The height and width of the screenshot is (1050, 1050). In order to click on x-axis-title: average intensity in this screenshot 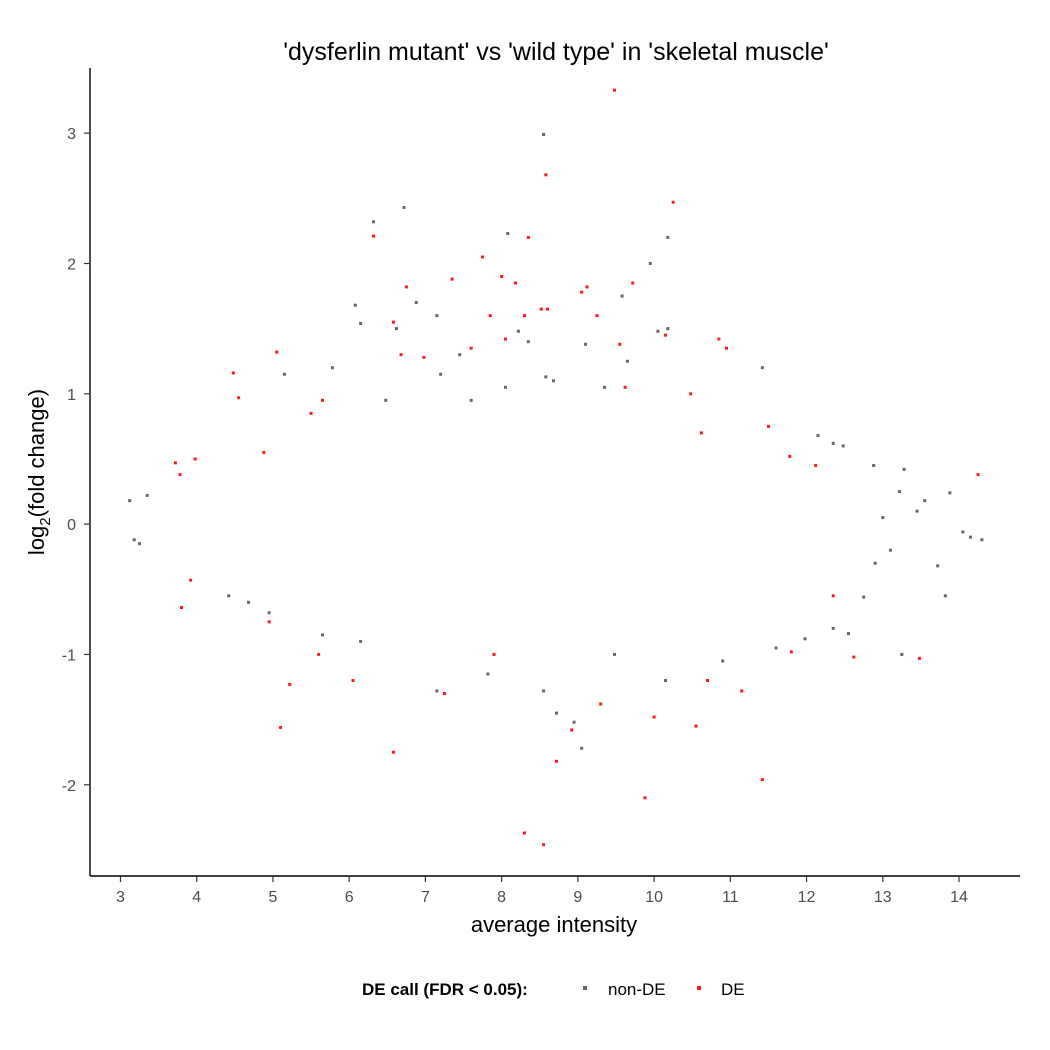, I will do `click(554, 924)`.